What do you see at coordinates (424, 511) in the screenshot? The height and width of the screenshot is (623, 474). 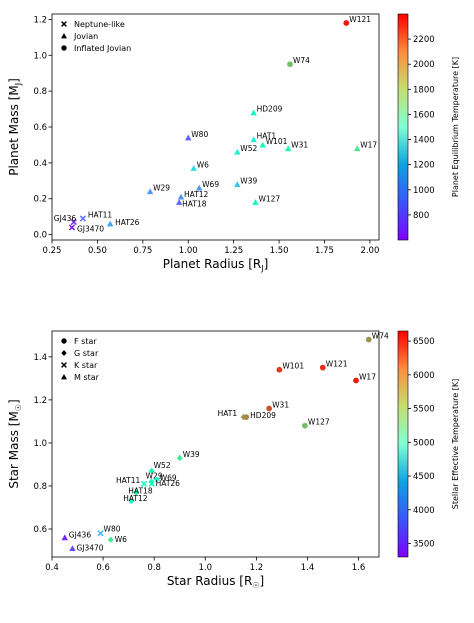 I see `colorbar-tick-label: 4000` at bounding box center [424, 511].